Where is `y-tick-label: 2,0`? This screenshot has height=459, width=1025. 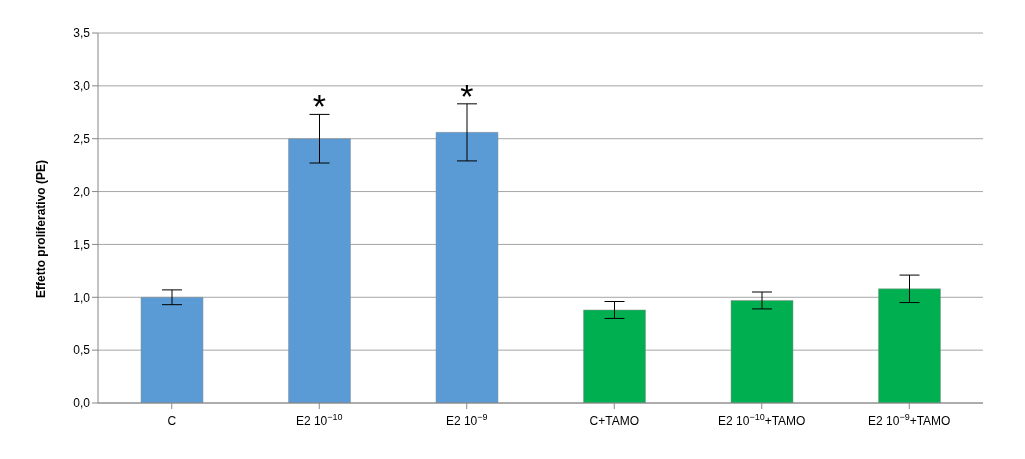
y-tick-label: 2,0 is located at coordinates (82, 191).